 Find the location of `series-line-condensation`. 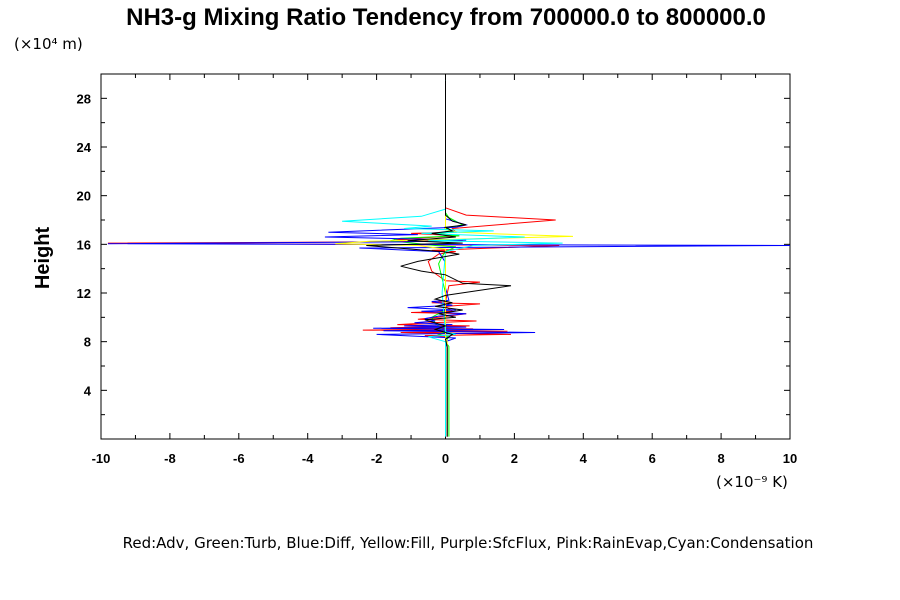

series-line-condensation is located at coordinates (452, 258).